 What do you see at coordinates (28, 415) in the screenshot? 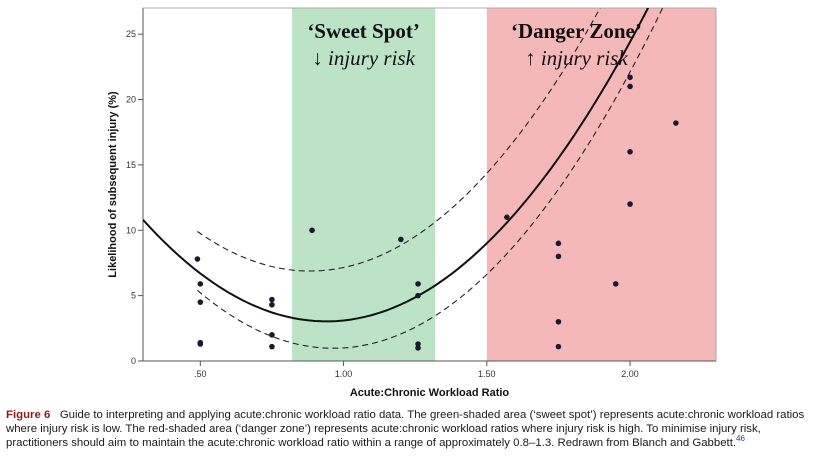
I see `figure-label: Figure 6` at bounding box center [28, 415].